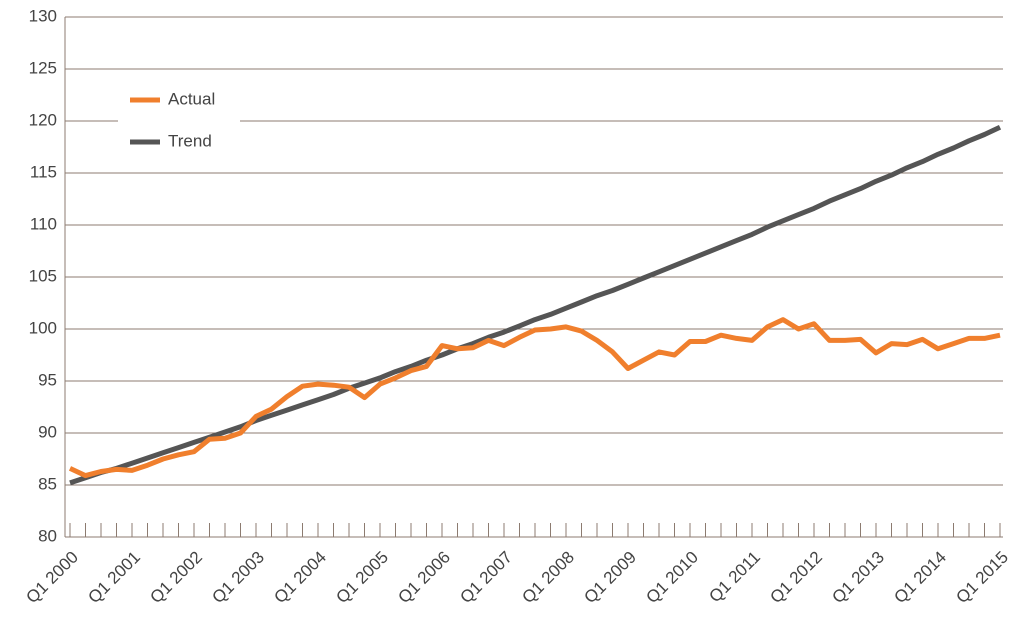 Image resolution: width=1009 pixels, height=618 pixels. What do you see at coordinates (486, 578) in the screenshot?
I see `x-tick-label: Q1 2007` at bounding box center [486, 578].